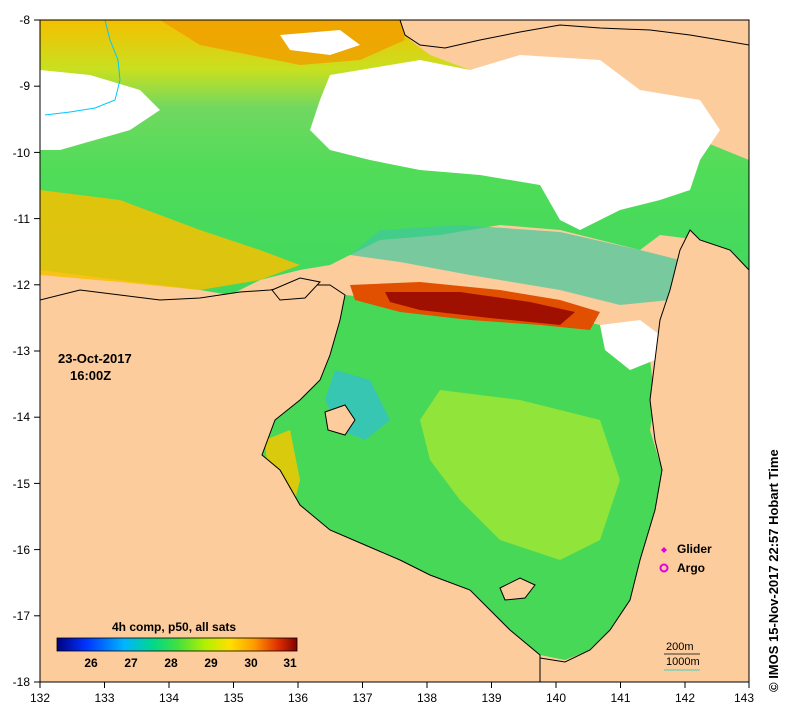 The height and width of the screenshot is (716, 791). Describe the element at coordinates (685, 558) in the screenshot. I see `platform-legend: Glider Argo` at that location.